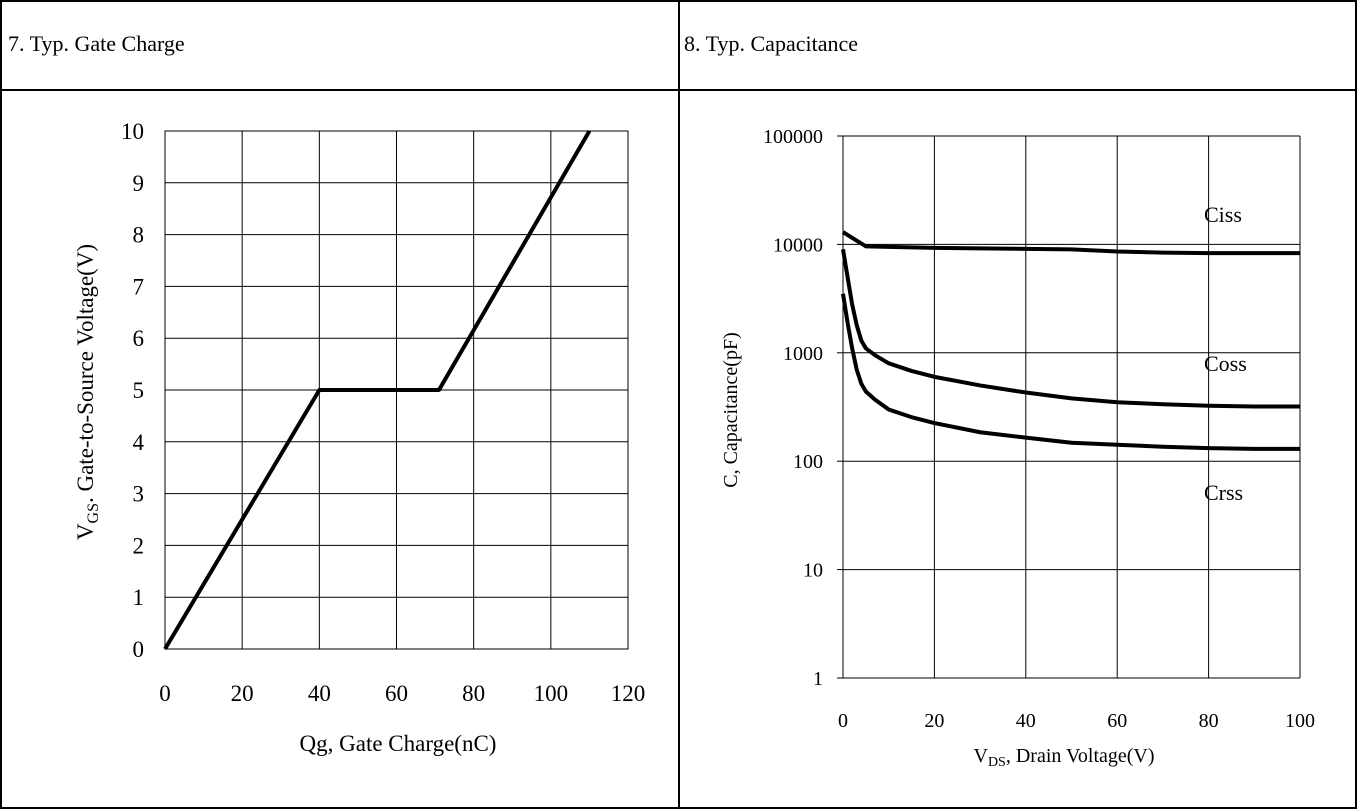 The width and height of the screenshot is (1357, 810). I want to click on capacitance-curve-coss, so click(1070, 329).